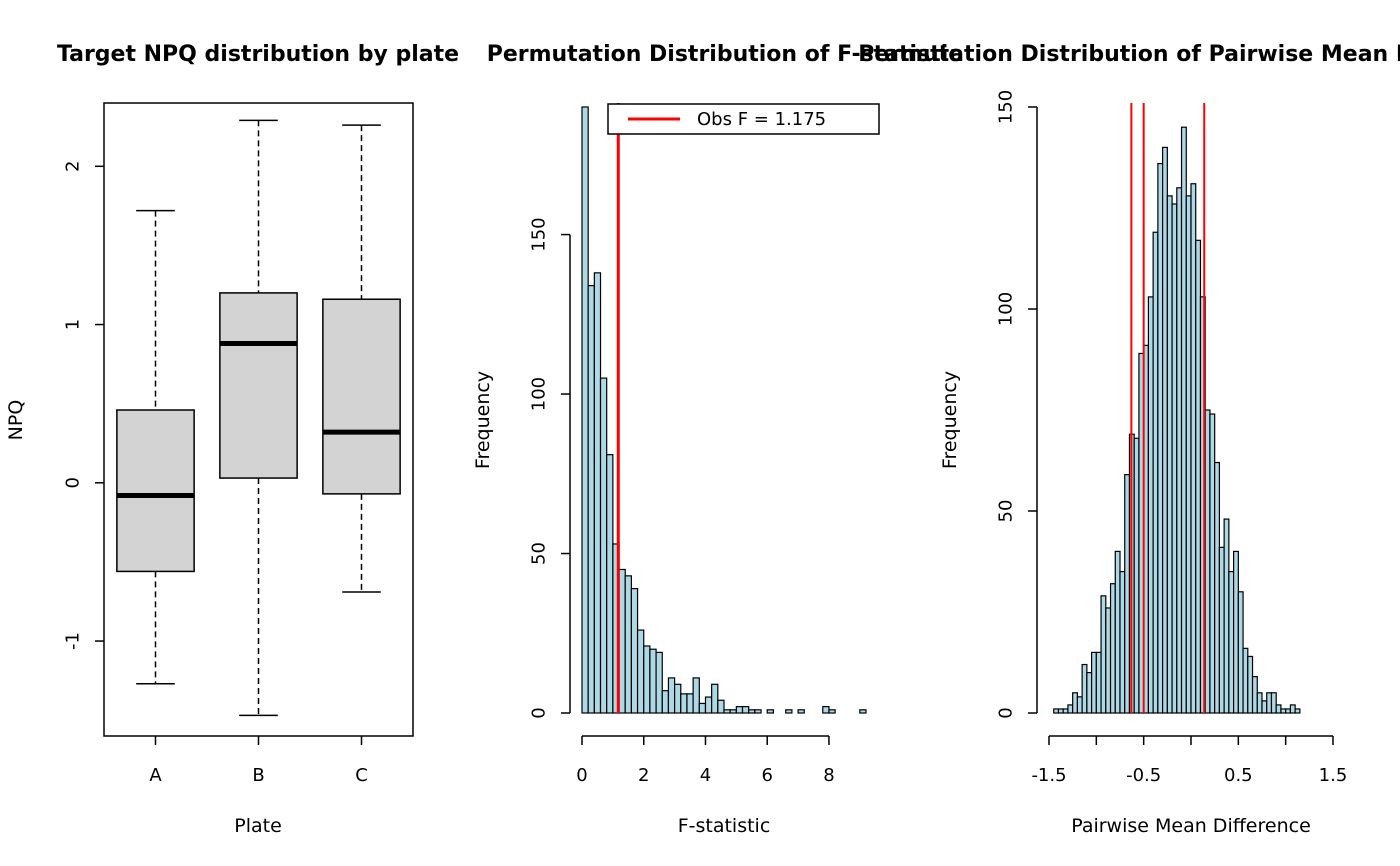 This screenshot has height=866, width=1400. What do you see at coordinates (483, 420) in the screenshot?
I see `f-histogram-y-axis-label: Frequency` at bounding box center [483, 420].